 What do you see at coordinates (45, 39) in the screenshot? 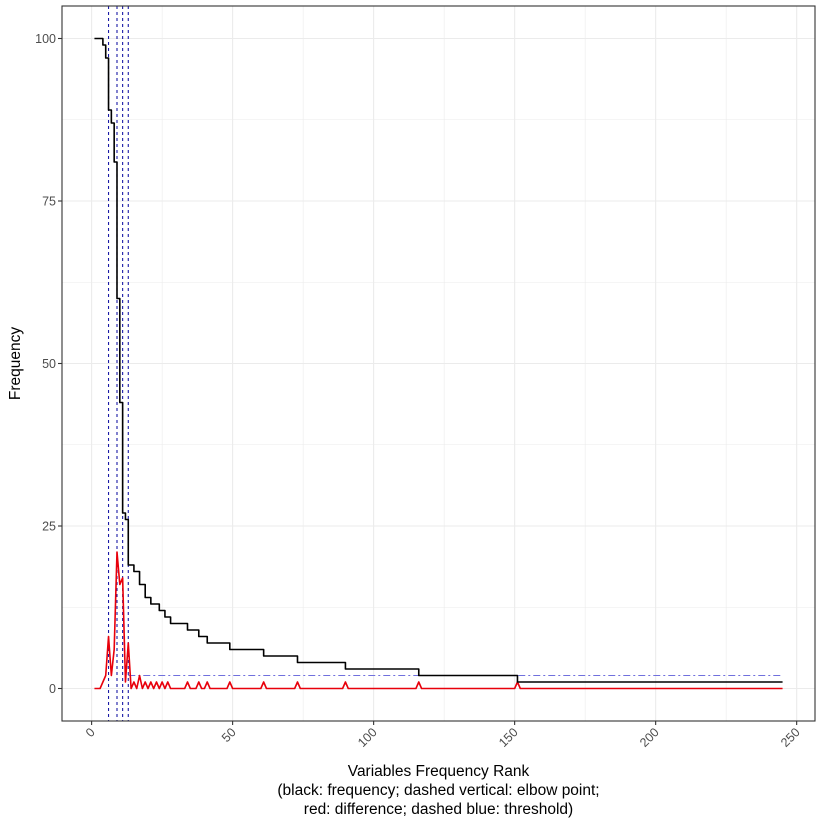
I see `y-tick-label: 100` at bounding box center [45, 39].